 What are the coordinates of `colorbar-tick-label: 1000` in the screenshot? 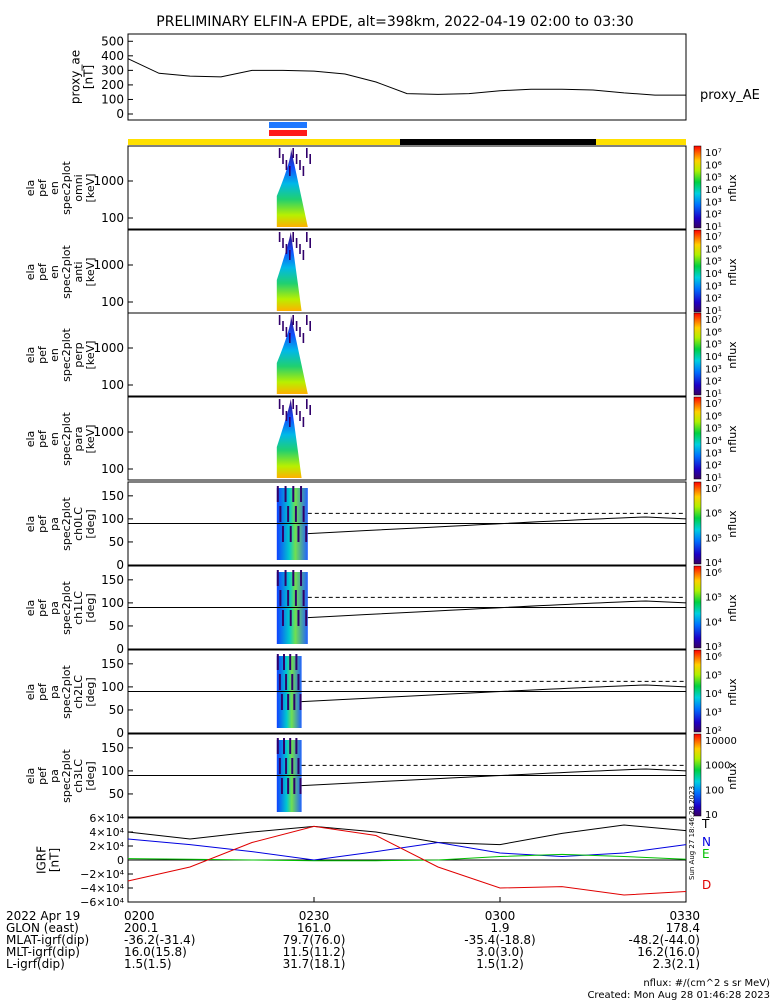 It's located at (717, 766).